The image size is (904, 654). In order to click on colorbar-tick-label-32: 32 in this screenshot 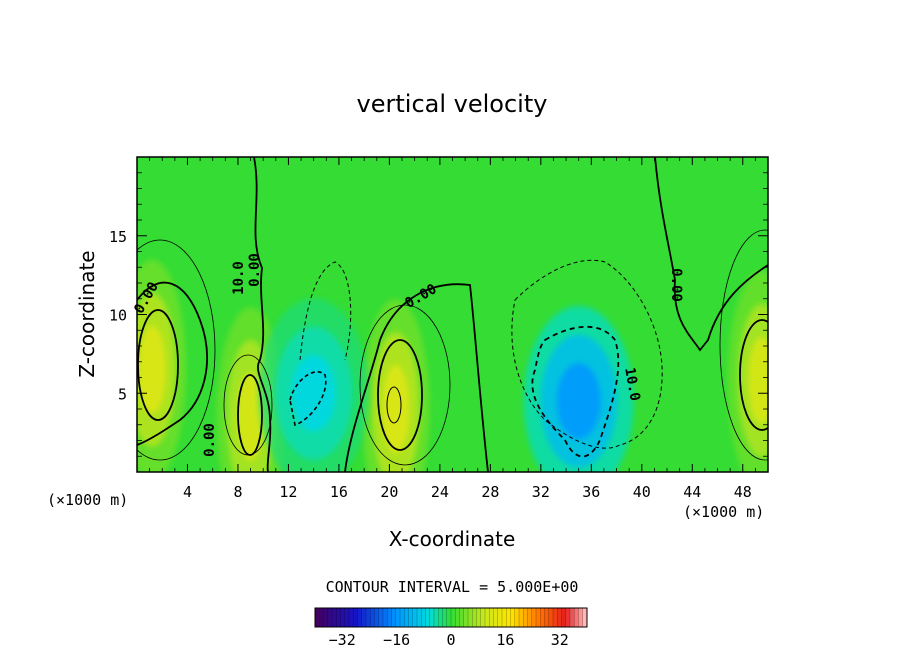, I will do `click(560, 640)`.